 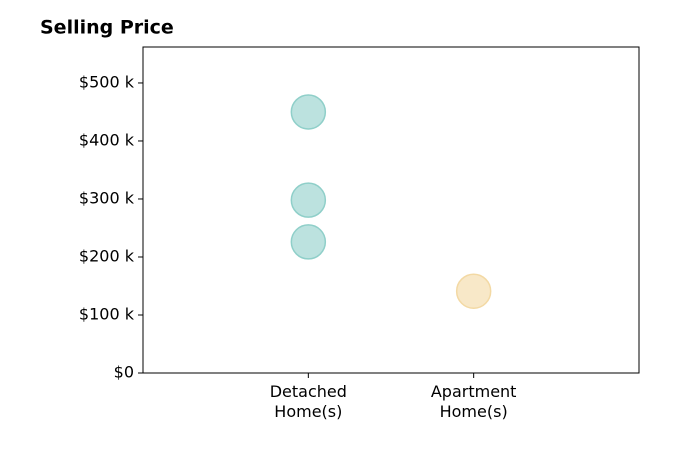 What do you see at coordinates (107, 81) in the screenshot?
I see `y-tick-label: $500 k` at bounding box center [107, 81].